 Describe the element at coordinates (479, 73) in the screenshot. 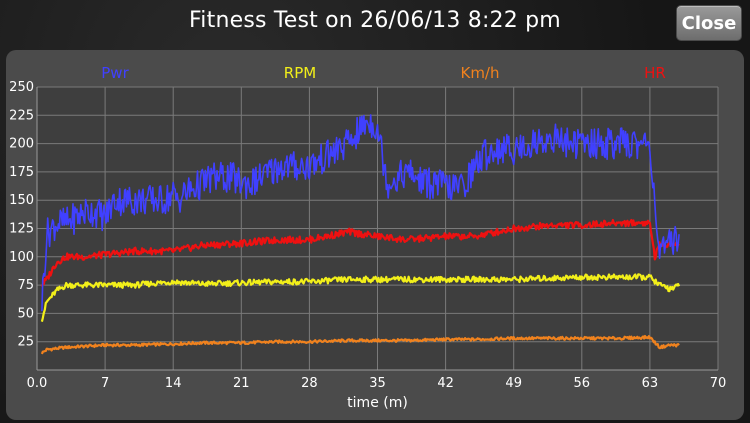

I see `legend-entry-kmh: Km/h` at that location.